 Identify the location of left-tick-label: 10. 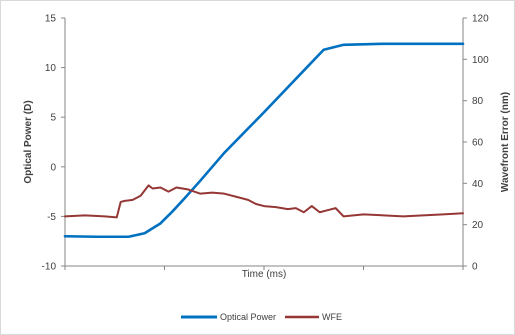
(51, 68).